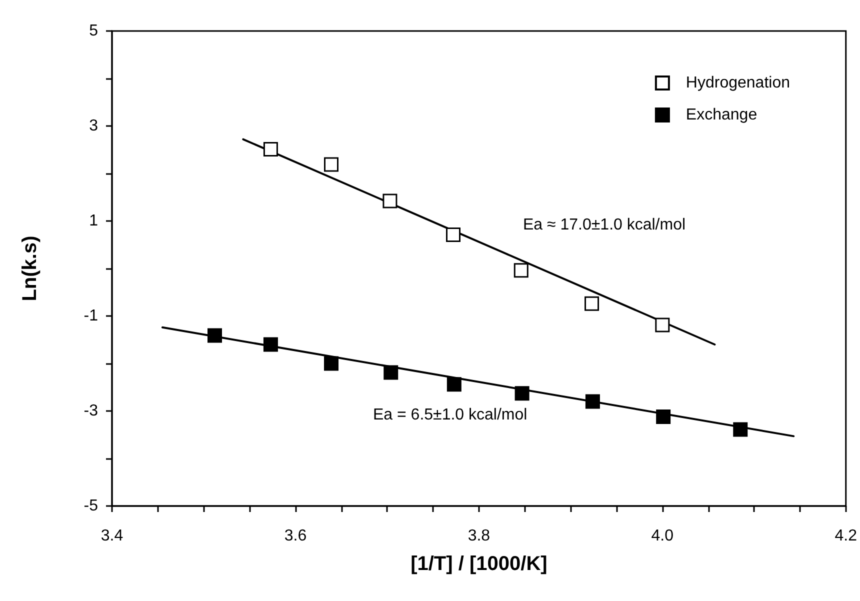 Image resolution: width=860 pixels, height=601 pixels. I want to click on y-tick-label: -5, so click(91, 506).